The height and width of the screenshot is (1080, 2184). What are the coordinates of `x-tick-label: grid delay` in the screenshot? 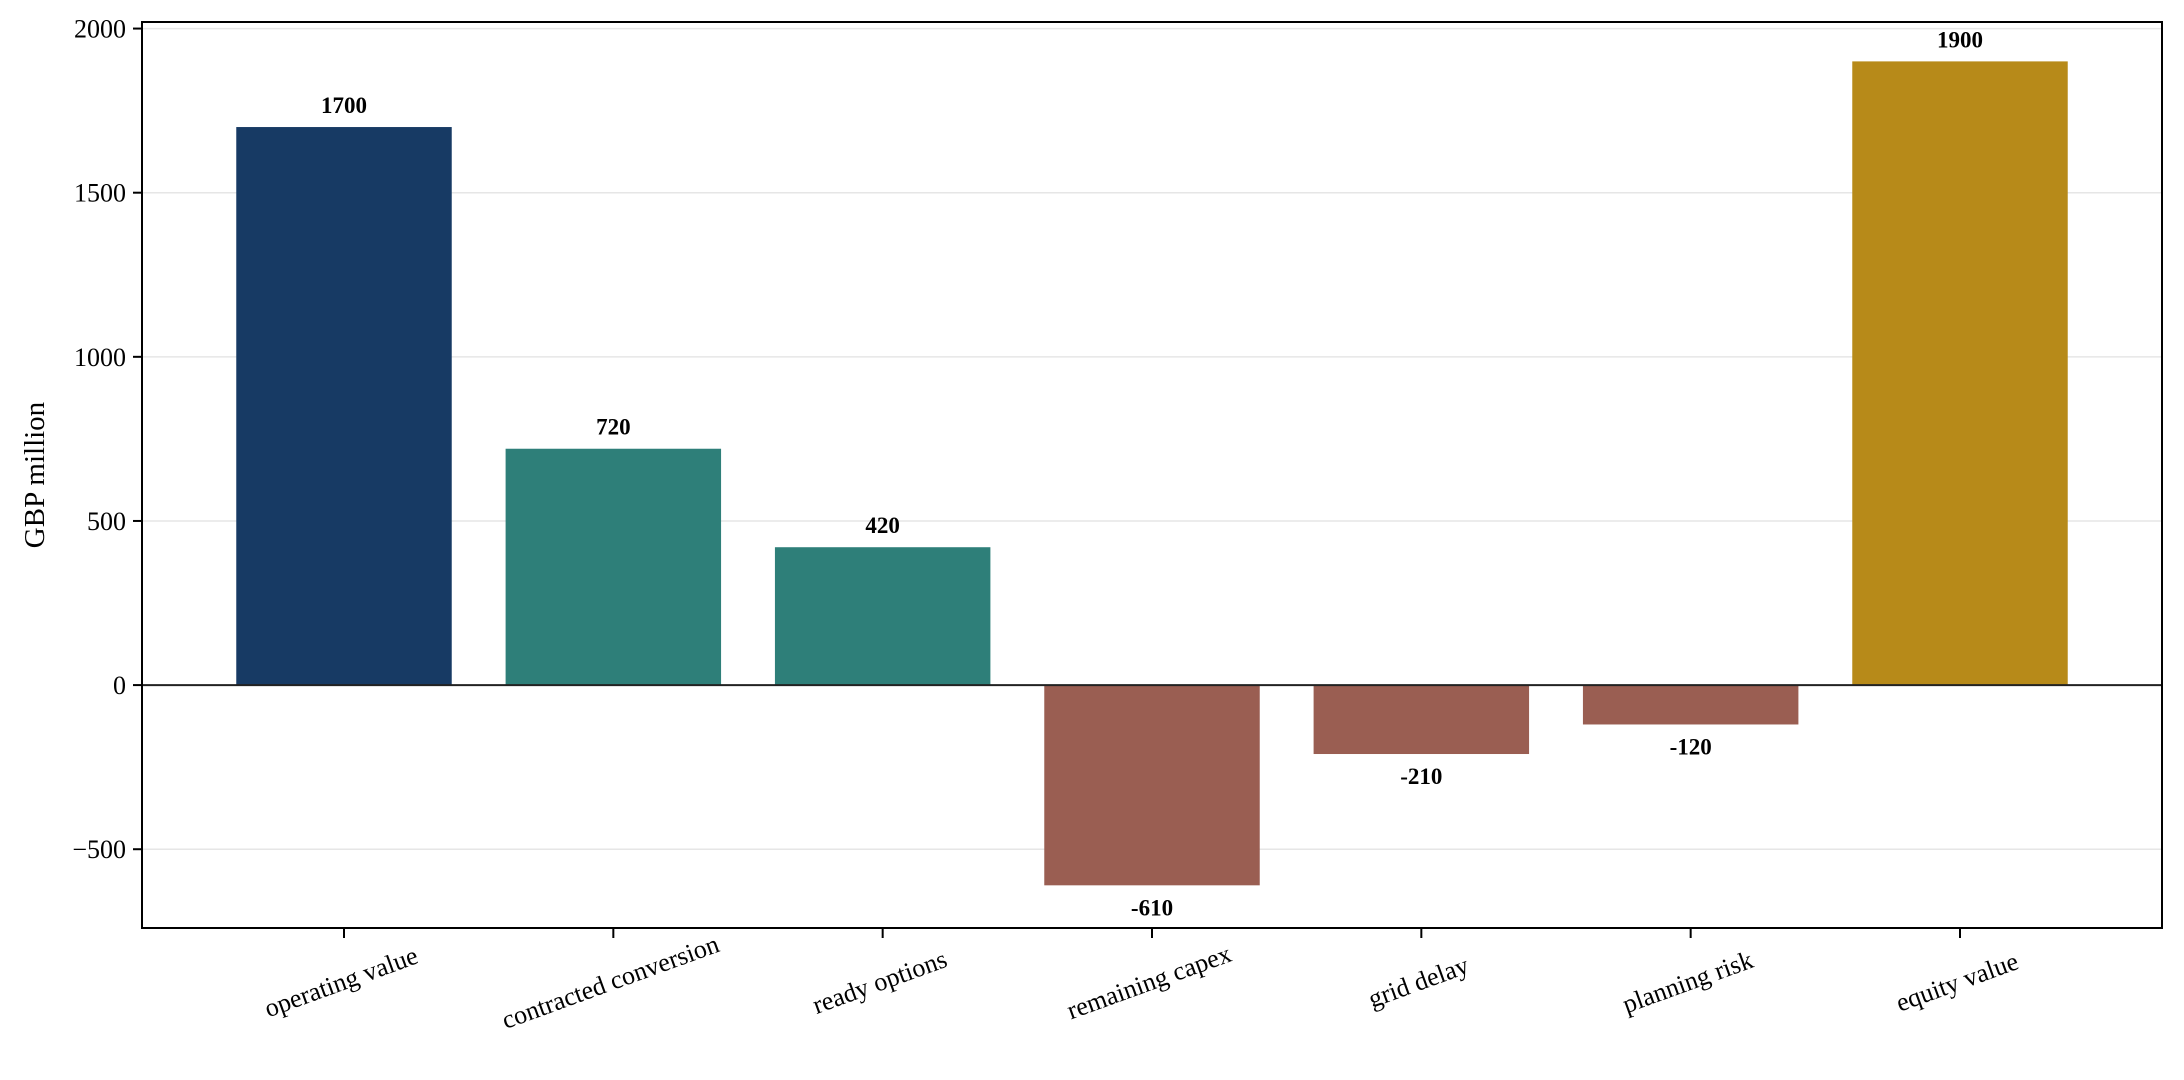 It's located at (1418, 981).